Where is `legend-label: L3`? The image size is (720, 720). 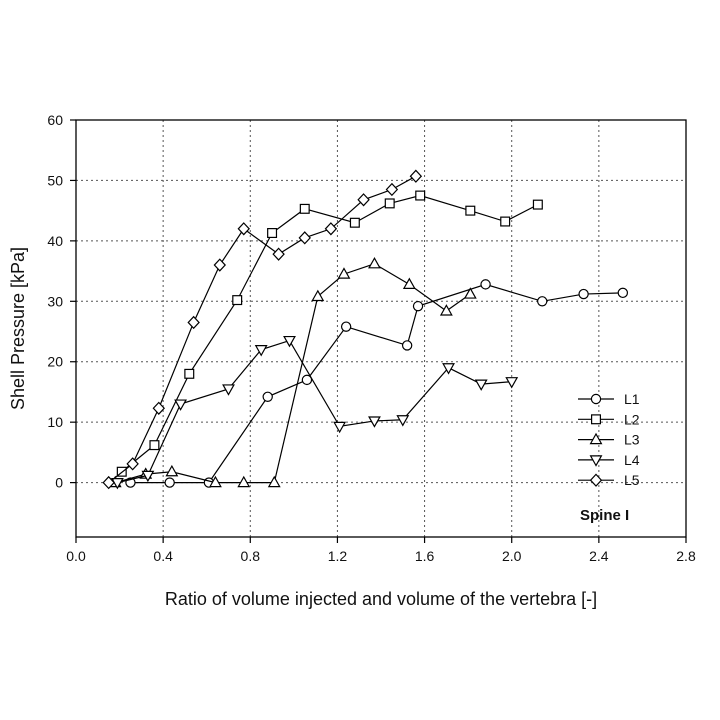 legend-label: L3 is located at coordinates (632, 440).